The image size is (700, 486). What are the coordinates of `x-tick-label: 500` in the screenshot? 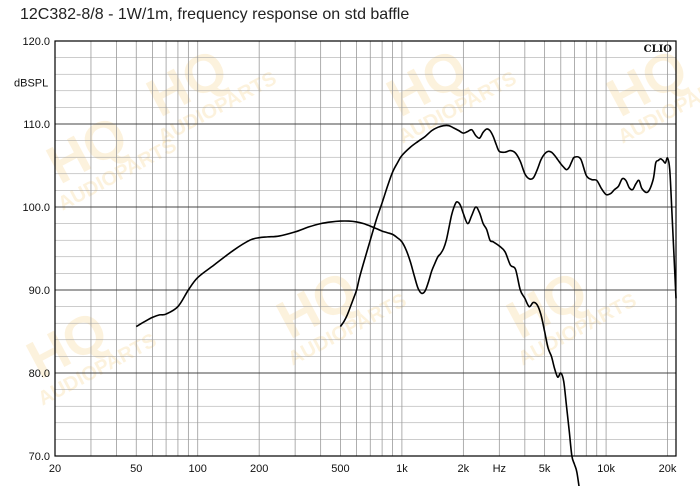 It's located at (340, 469).